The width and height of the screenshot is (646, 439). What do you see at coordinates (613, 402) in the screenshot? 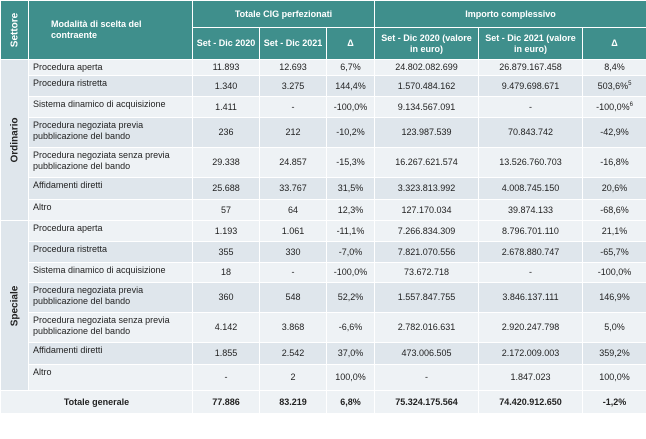
I see `total-delta2: -1,2%` at bounding box center [613, 402].